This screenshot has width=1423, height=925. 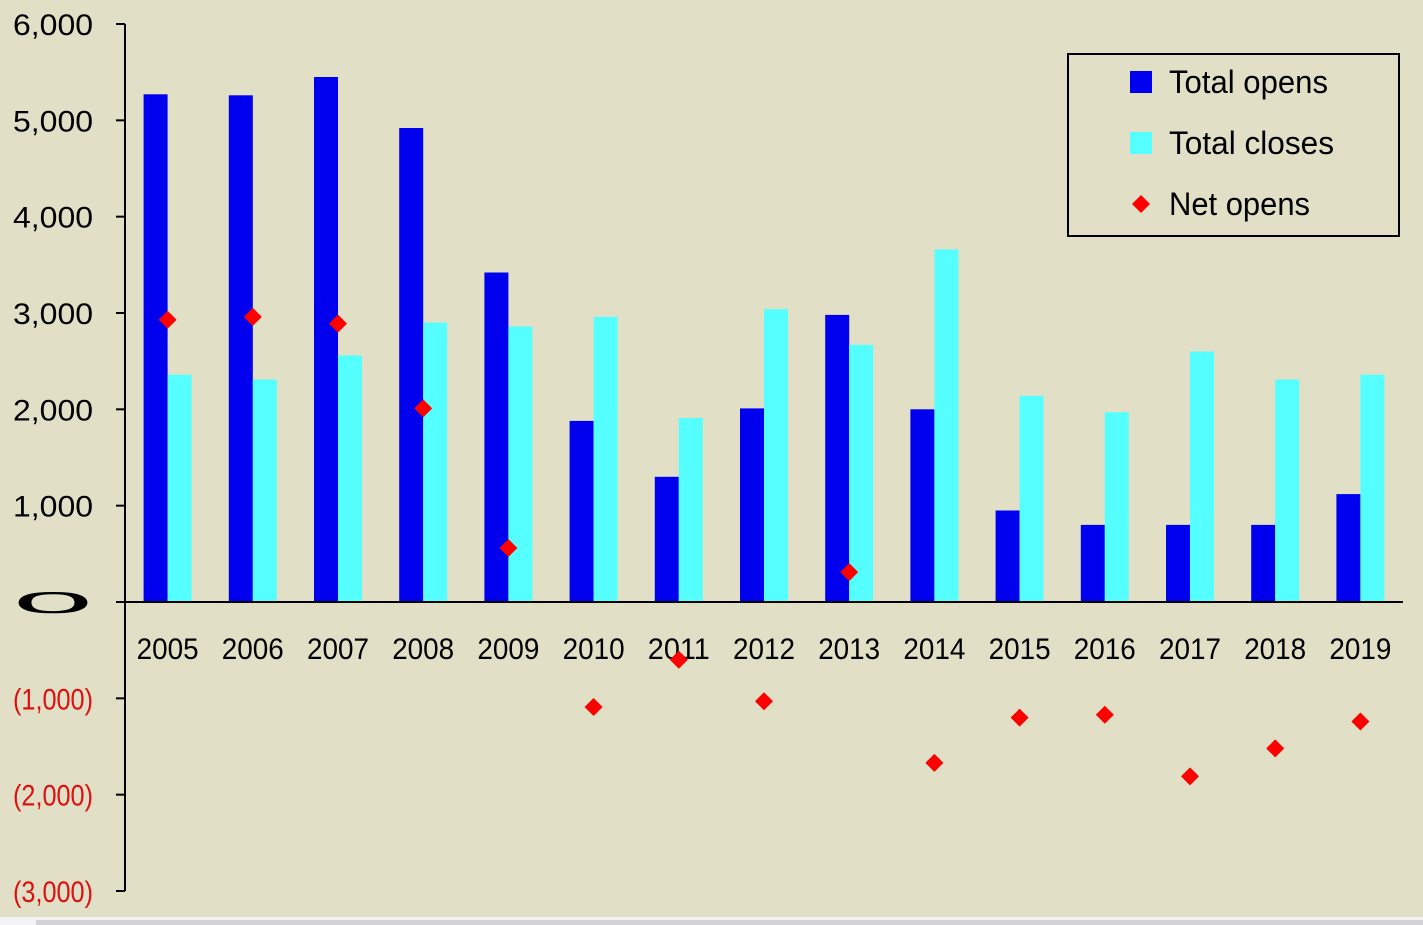 I want to click on legend-label: Net opens, so click(x=1239, y=204).